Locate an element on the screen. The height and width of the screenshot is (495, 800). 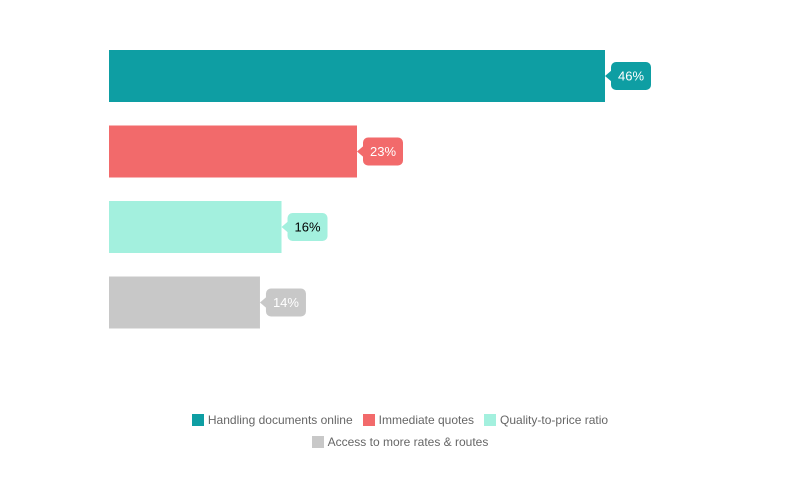
data-label-text: 16% is located at coordinates (308, 227).